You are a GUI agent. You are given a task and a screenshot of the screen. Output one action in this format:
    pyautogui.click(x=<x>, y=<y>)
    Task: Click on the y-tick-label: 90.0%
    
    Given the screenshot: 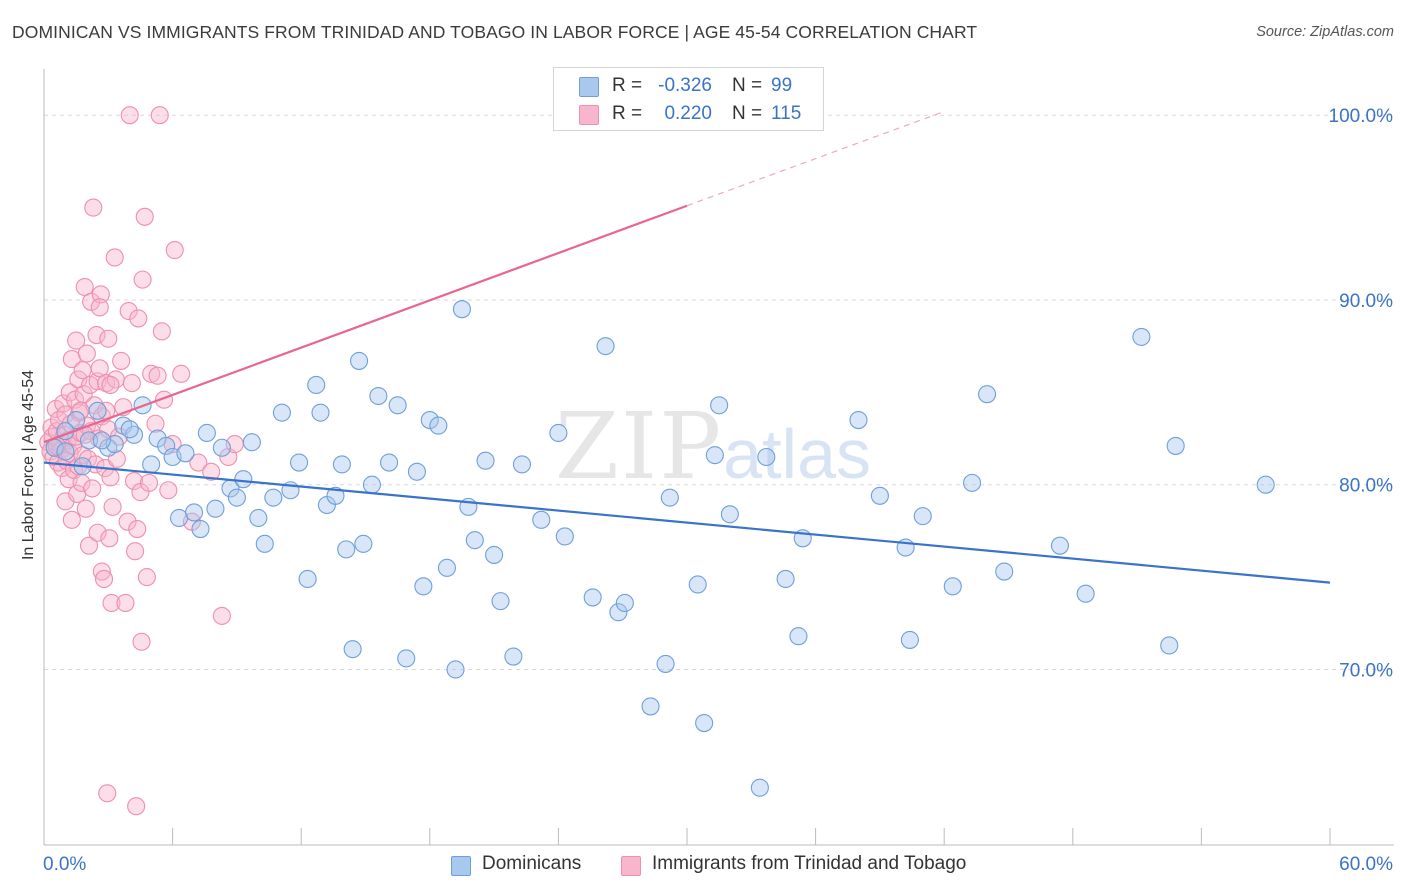 What is the action you would take?
    pyautogui.click(x=1366, y=301)
    